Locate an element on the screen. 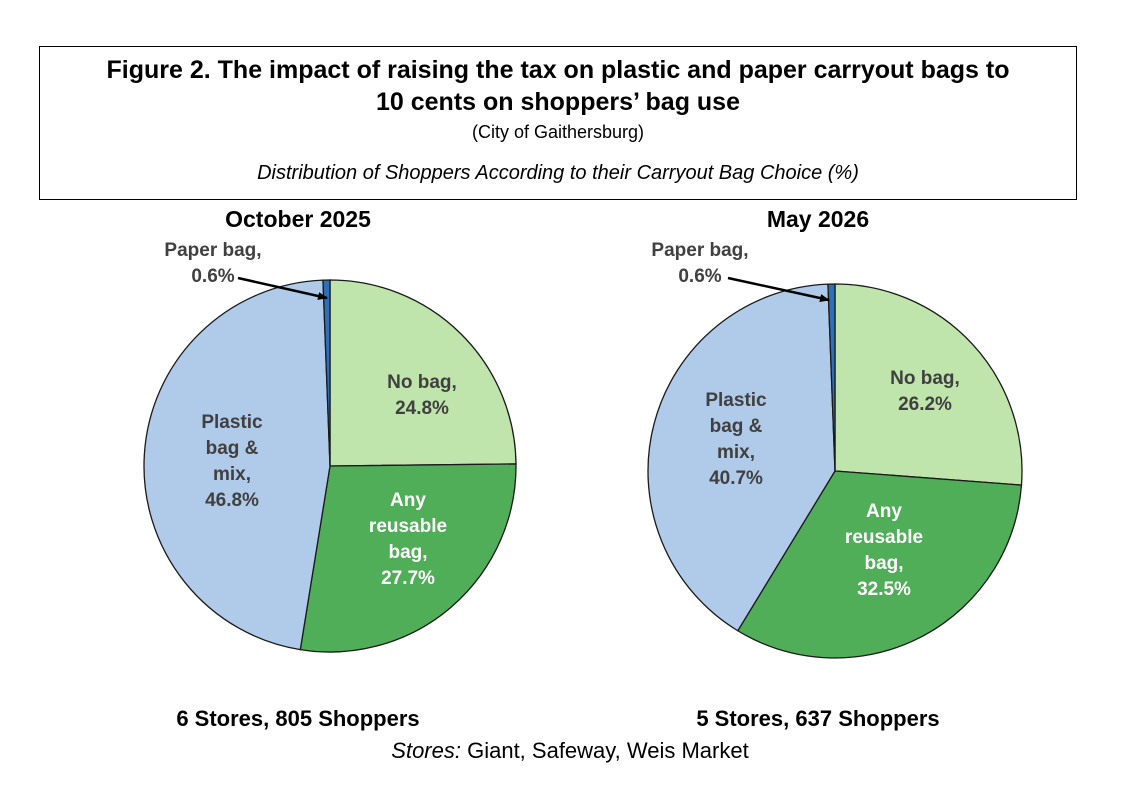 The height and width of the screenshot is (793, 1140). pie-slice-no-bag-may-2026 is located at coordinates (928, 384).